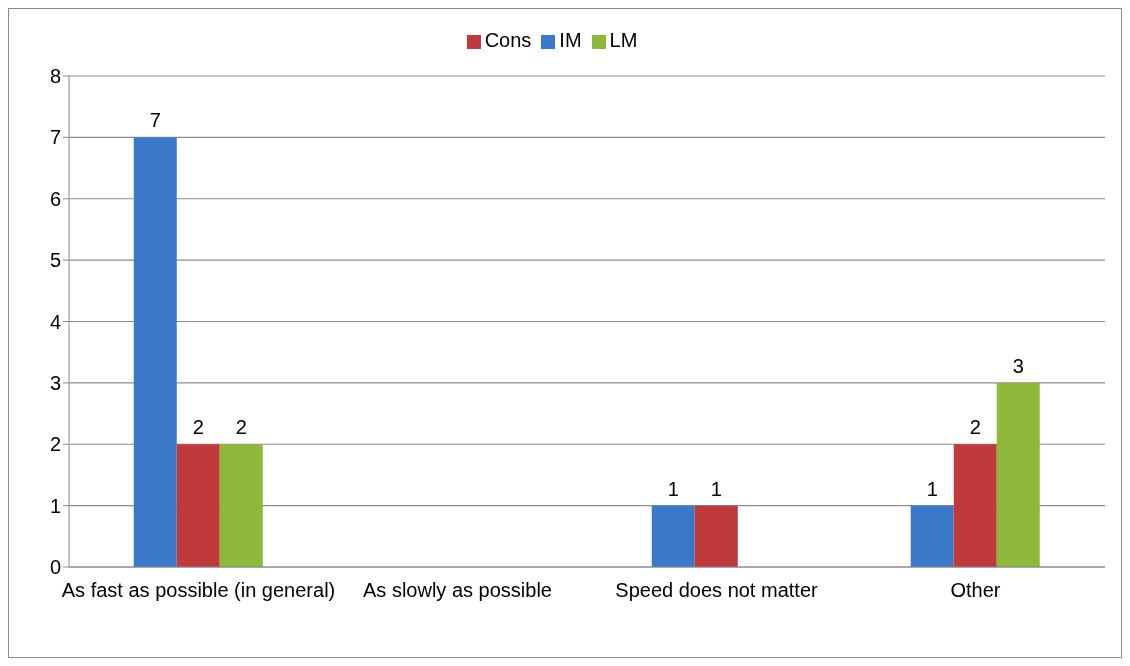 This screenshot has height=666, width=1130. Describe the element at coordinates (508, 40) in the screenshot. I see `legend-label: Cons` at that location.